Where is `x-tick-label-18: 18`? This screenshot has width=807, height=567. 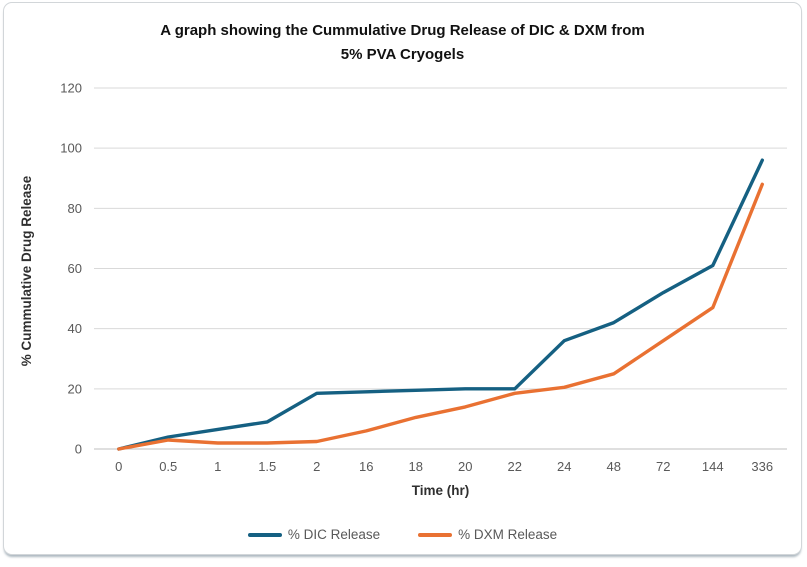 x-tick-label-18: 18 is located at coordinates (416, 466).